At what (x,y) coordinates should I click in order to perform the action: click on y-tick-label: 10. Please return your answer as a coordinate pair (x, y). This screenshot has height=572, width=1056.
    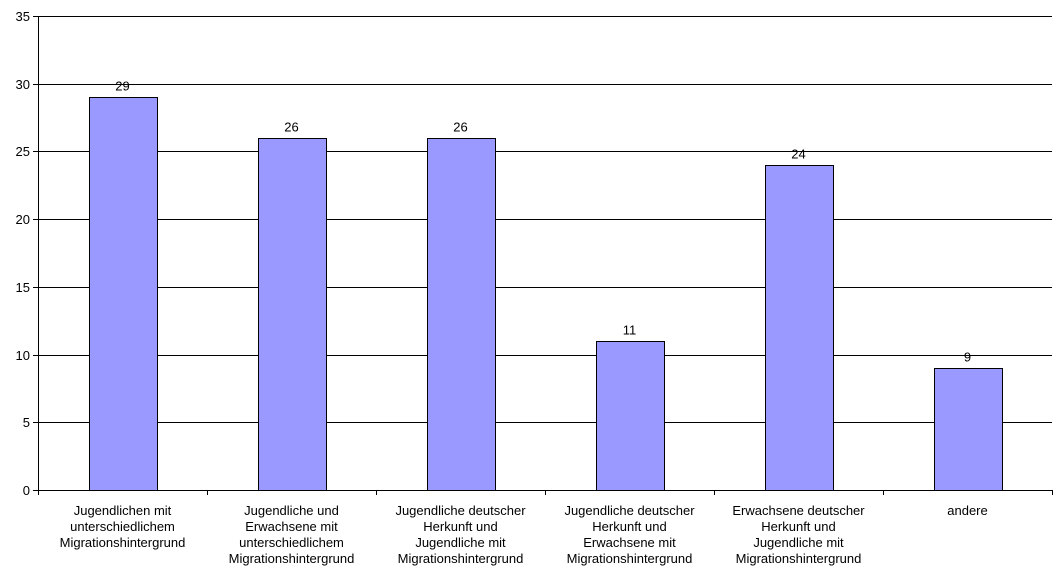
    Looking at the image, I should click on (23, 355).